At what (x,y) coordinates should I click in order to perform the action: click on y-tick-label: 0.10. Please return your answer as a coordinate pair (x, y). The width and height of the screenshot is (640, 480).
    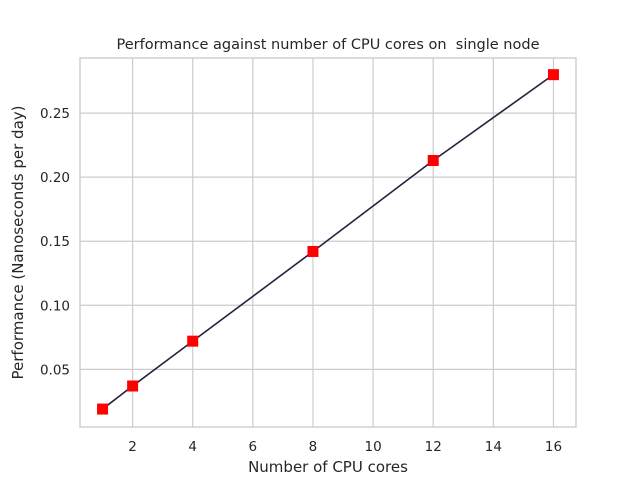
    Looking at the image, I should click on (55, 306).